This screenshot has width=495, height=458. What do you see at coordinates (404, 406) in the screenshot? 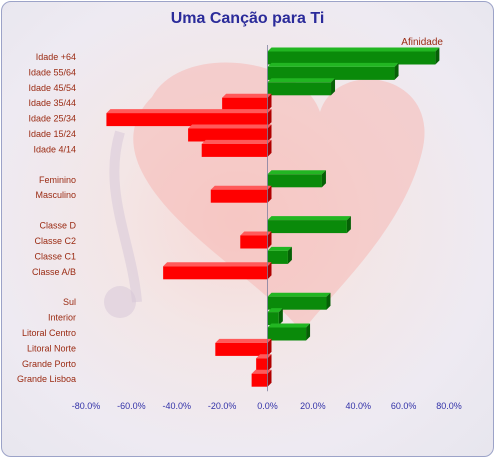
I see `x-tick-label: 60.0%` at bounding box center [404, 406].